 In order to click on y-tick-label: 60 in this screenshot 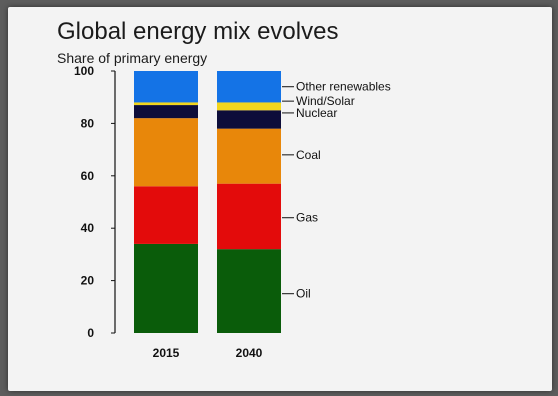, I will do `click(88, 176)`.